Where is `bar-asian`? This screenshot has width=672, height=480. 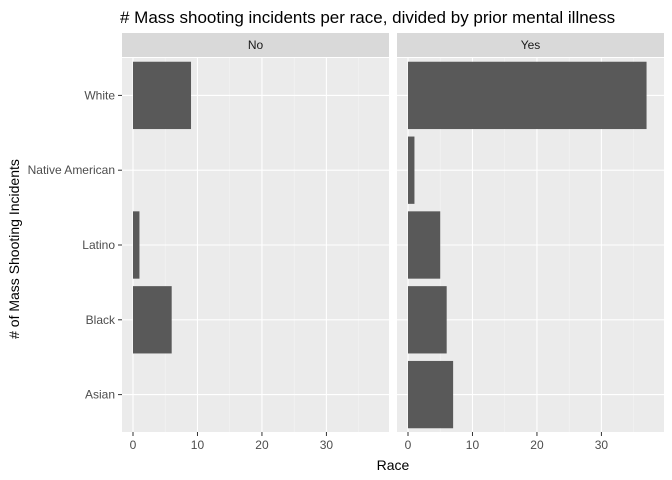 bar-asian is located at coordinates (431, 394).